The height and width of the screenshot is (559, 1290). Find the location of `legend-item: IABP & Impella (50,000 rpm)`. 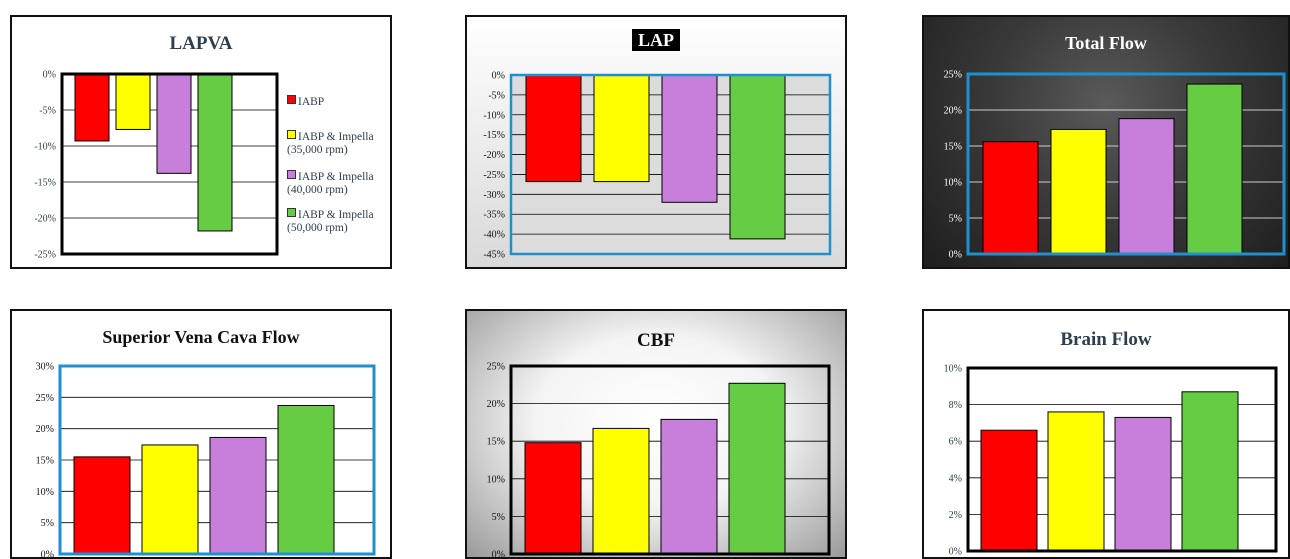

legend-item: IABP & Impella (50,000 rpm) is located at coordinates (333, 221).